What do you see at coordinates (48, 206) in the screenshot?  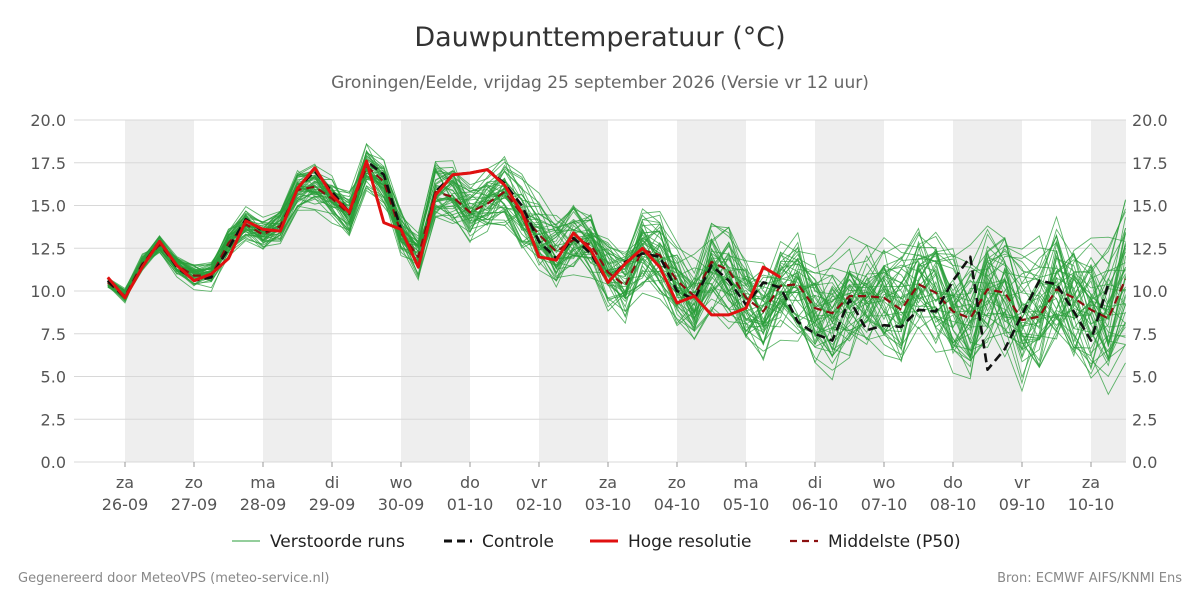 I see `y-tick-label-left: 15.0` at bounding box center [48, 206].